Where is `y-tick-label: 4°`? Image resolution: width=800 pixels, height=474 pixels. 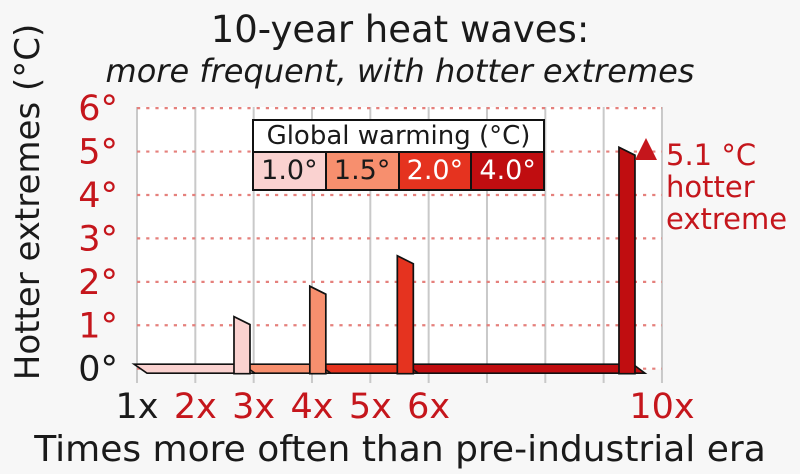 y-tick-label: 4° is located at coordinates (98, 196).